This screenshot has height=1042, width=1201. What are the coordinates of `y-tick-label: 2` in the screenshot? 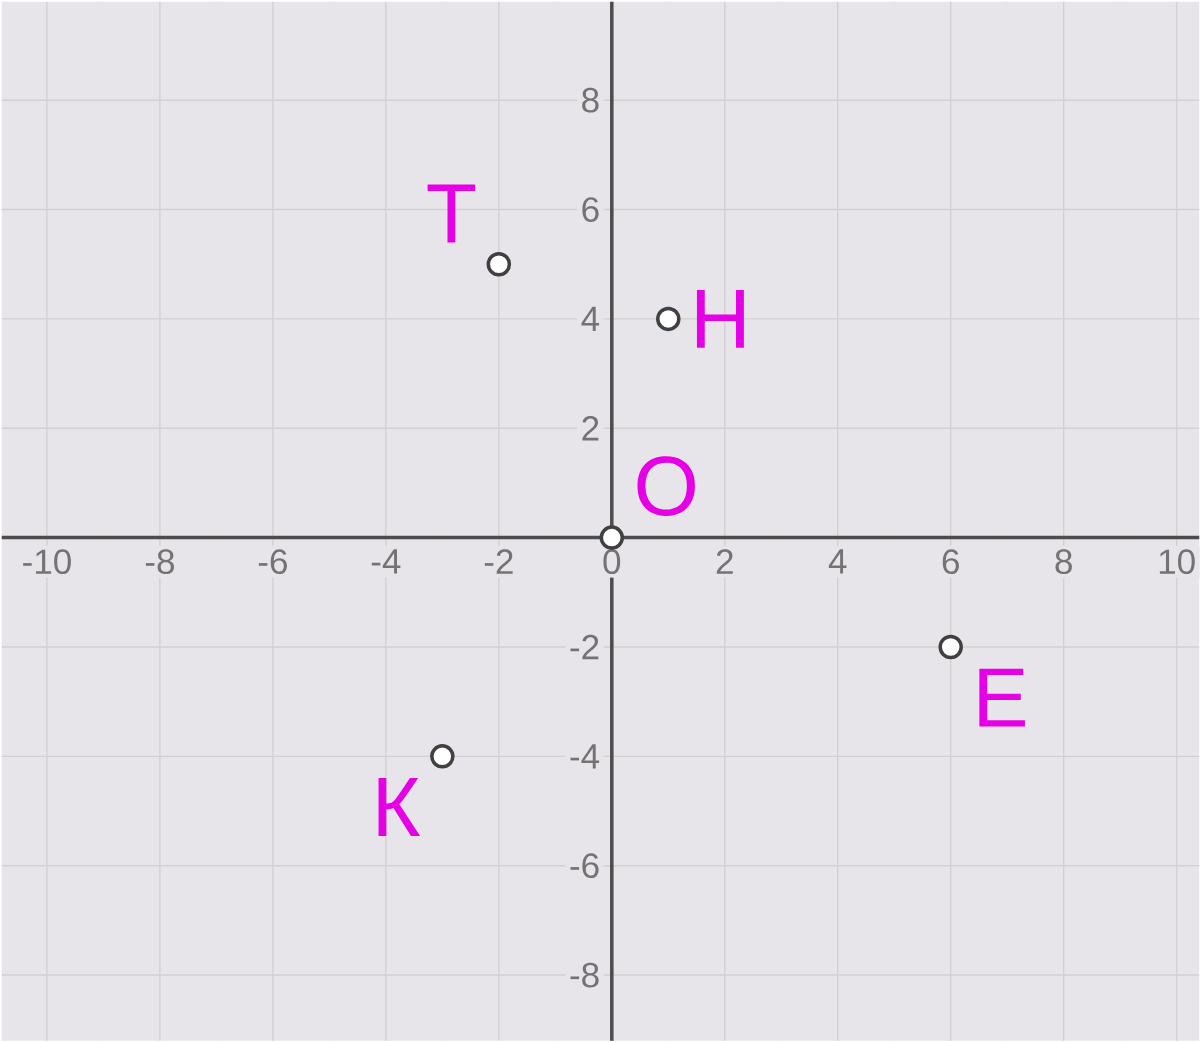 It's located at (590, 428).